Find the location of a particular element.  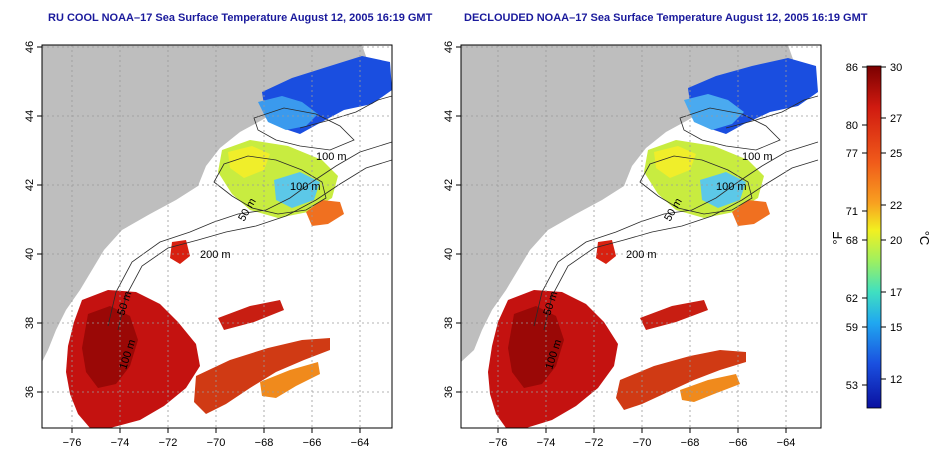

celsius-labels: 30 27 25 22 20 17 15 12 is located at coordinates (896, 224).